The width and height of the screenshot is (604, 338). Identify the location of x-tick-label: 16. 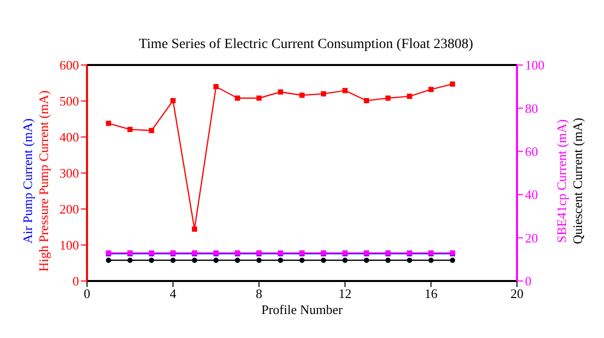
(431, 294).